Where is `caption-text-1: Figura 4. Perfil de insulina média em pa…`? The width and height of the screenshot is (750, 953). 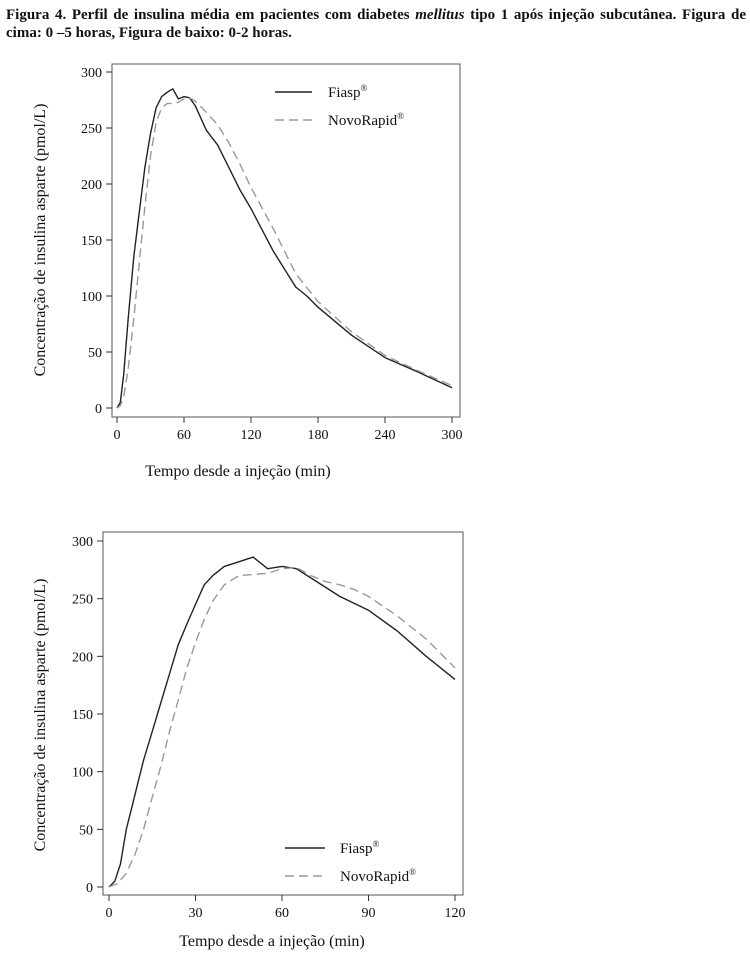
caption-text-1: Figura 4. Perfil de insulina média em pa… is located at coordinates (211, 15).